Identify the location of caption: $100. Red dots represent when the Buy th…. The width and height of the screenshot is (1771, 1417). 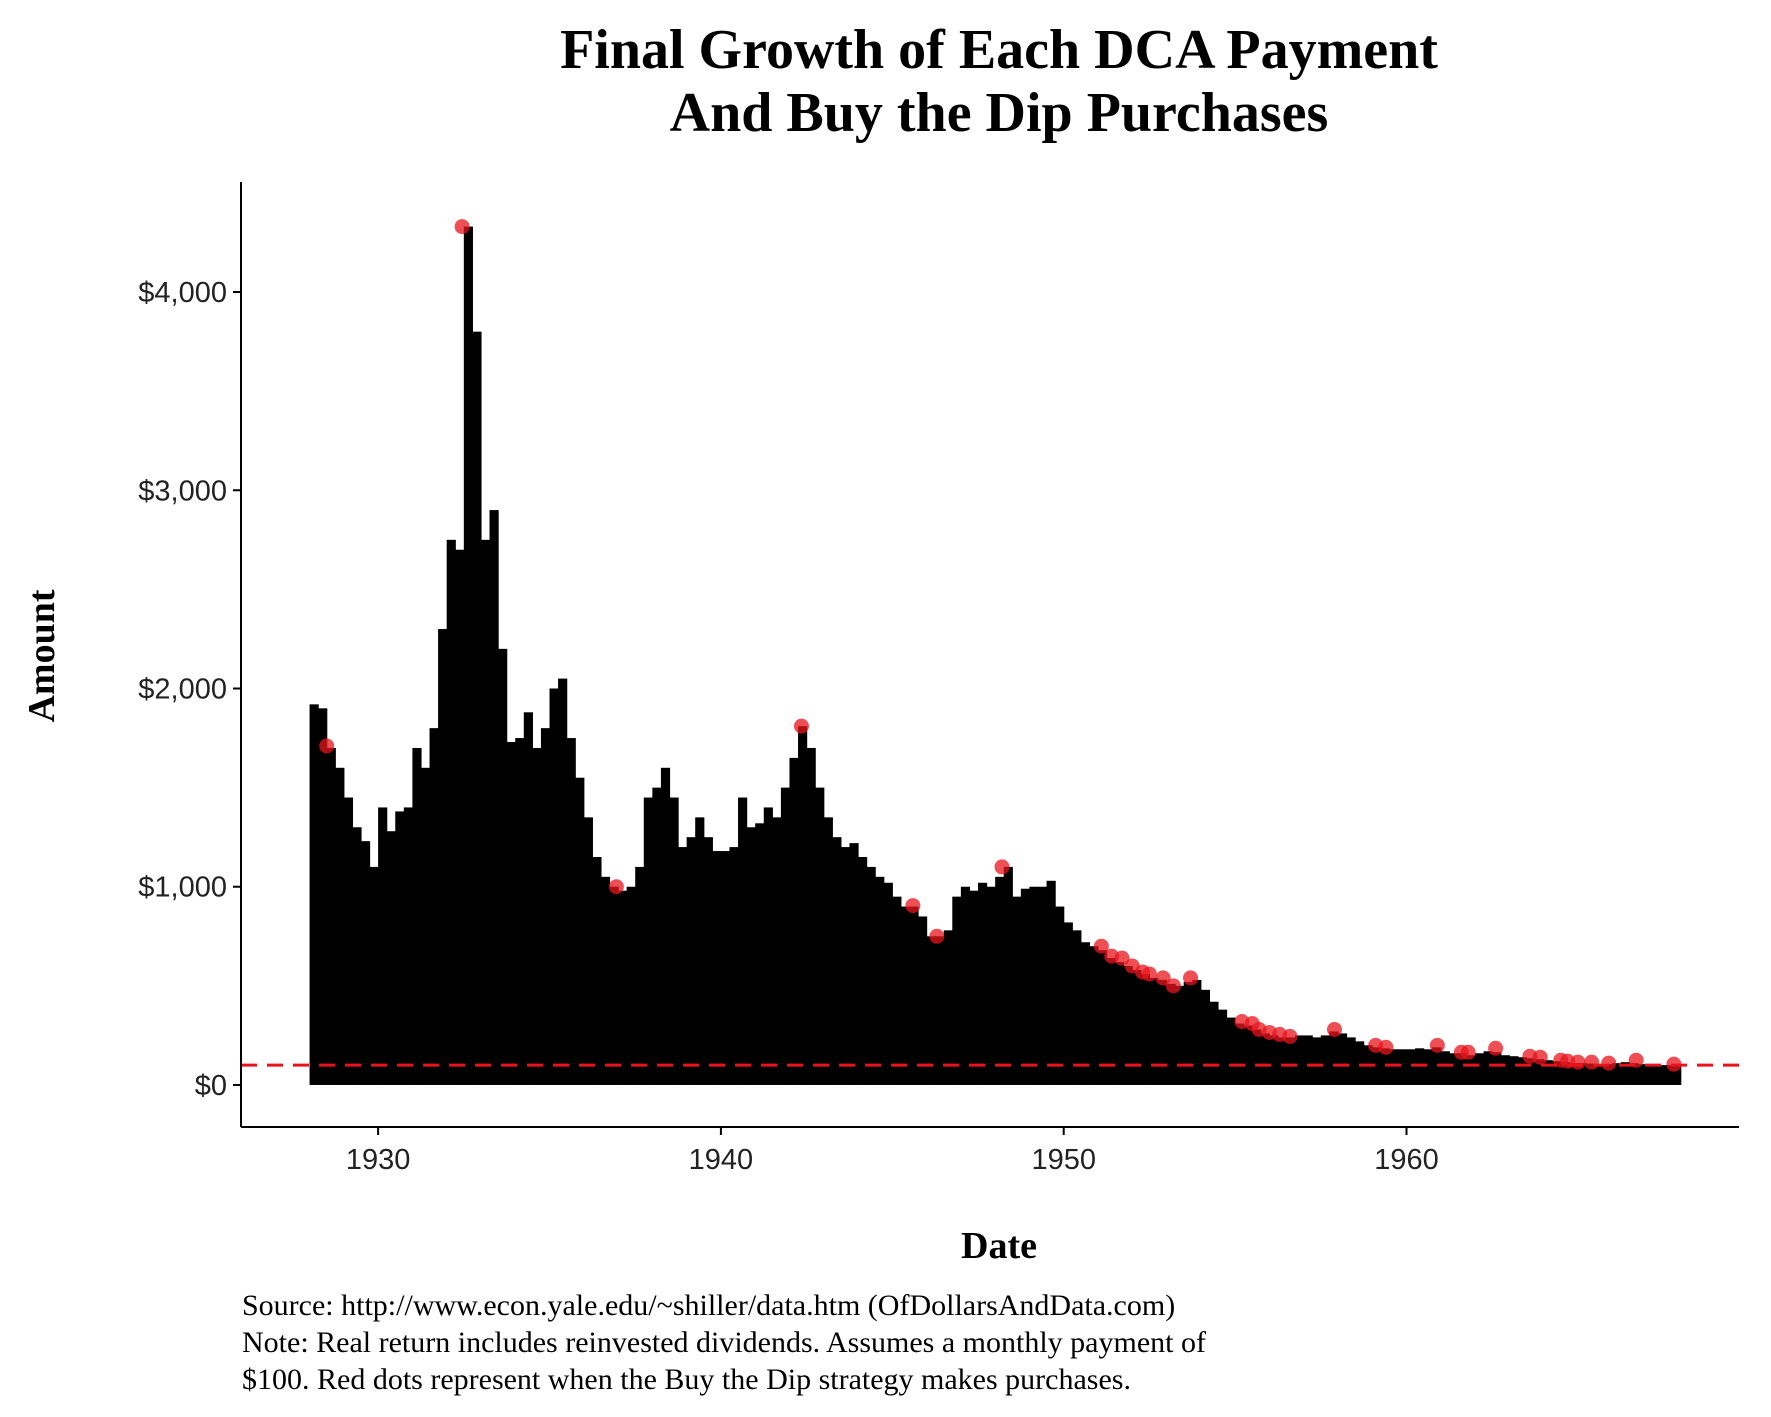
(686, 1379).